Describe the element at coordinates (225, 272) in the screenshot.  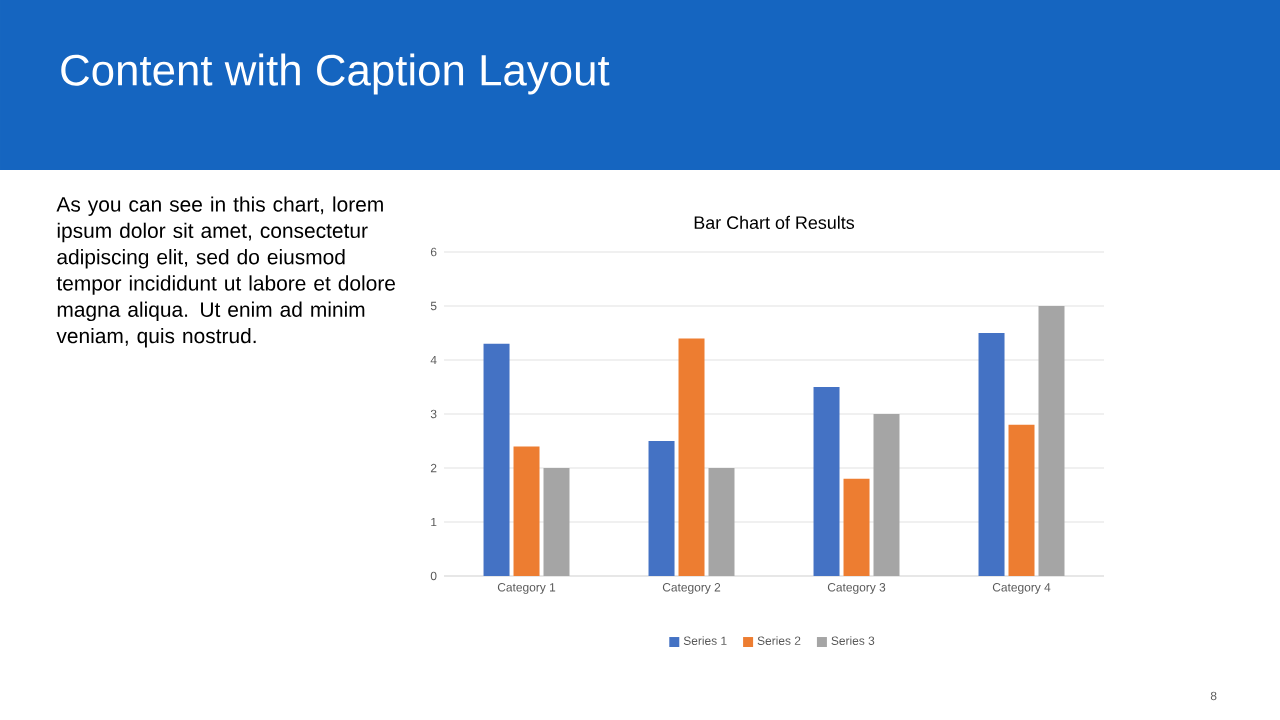
I see `text: As you can see in this chart, lorem ipsum dolor sit amet, consectetur adipiscing elit, sed do eiusmod tempor incididunt ut labore et dolore magna aliqua. Ut enim ad minim veniam, quis nostrud.` at that location.